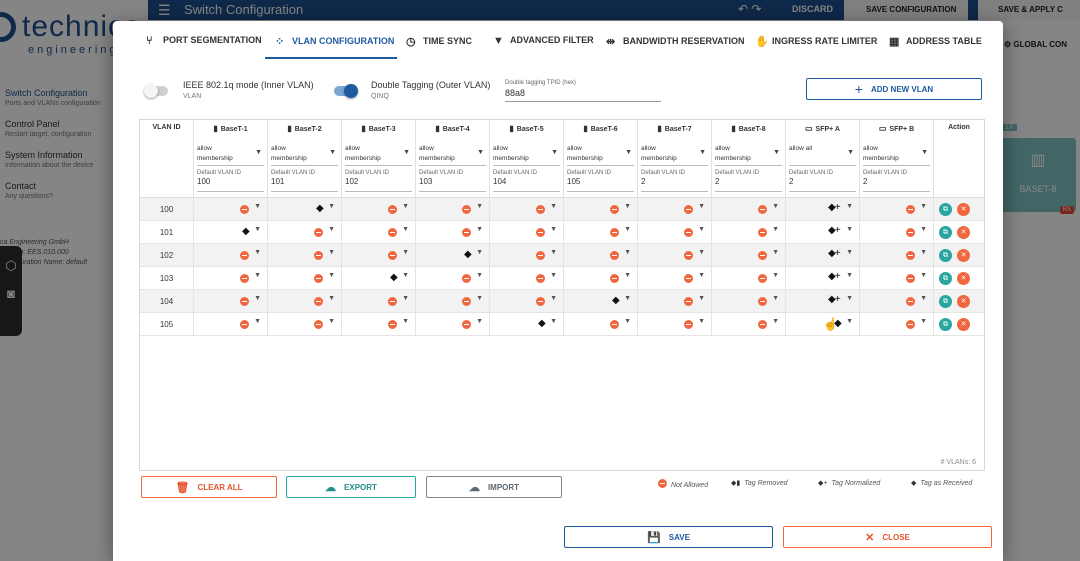 Image resolution: width=1080 pixels, height=561 pixels. I want to click on tab-port-segmentation: ⑂ PORT SEGMENTATION, so click(204, 41).